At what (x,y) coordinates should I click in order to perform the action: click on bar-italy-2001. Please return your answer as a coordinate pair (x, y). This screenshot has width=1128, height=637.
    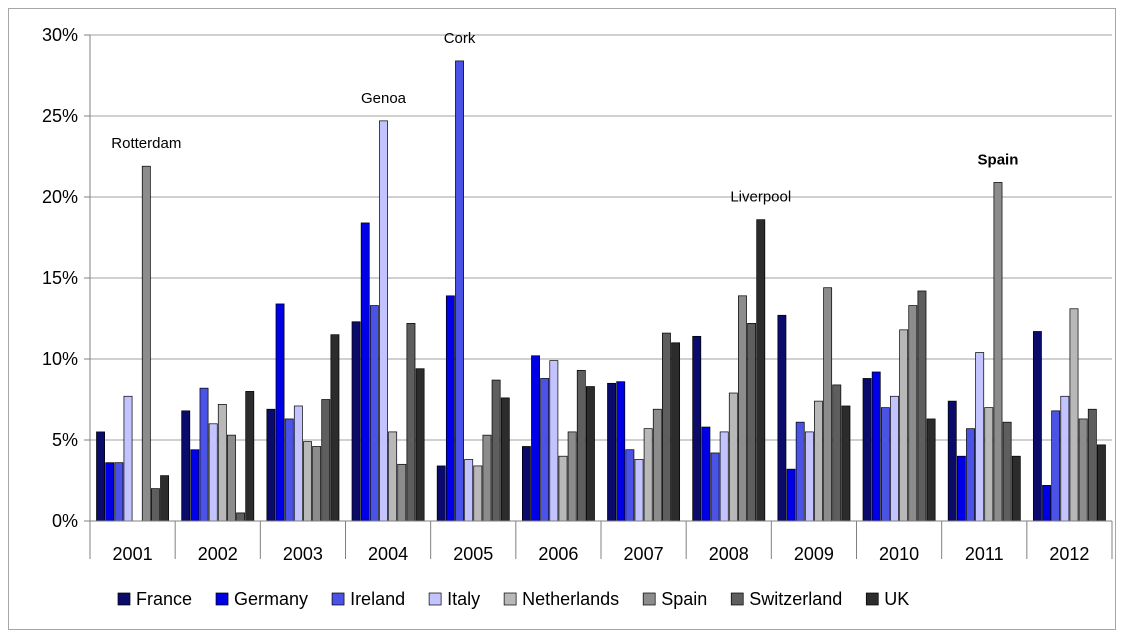
    Looking at the image, I should click on (128, 458).